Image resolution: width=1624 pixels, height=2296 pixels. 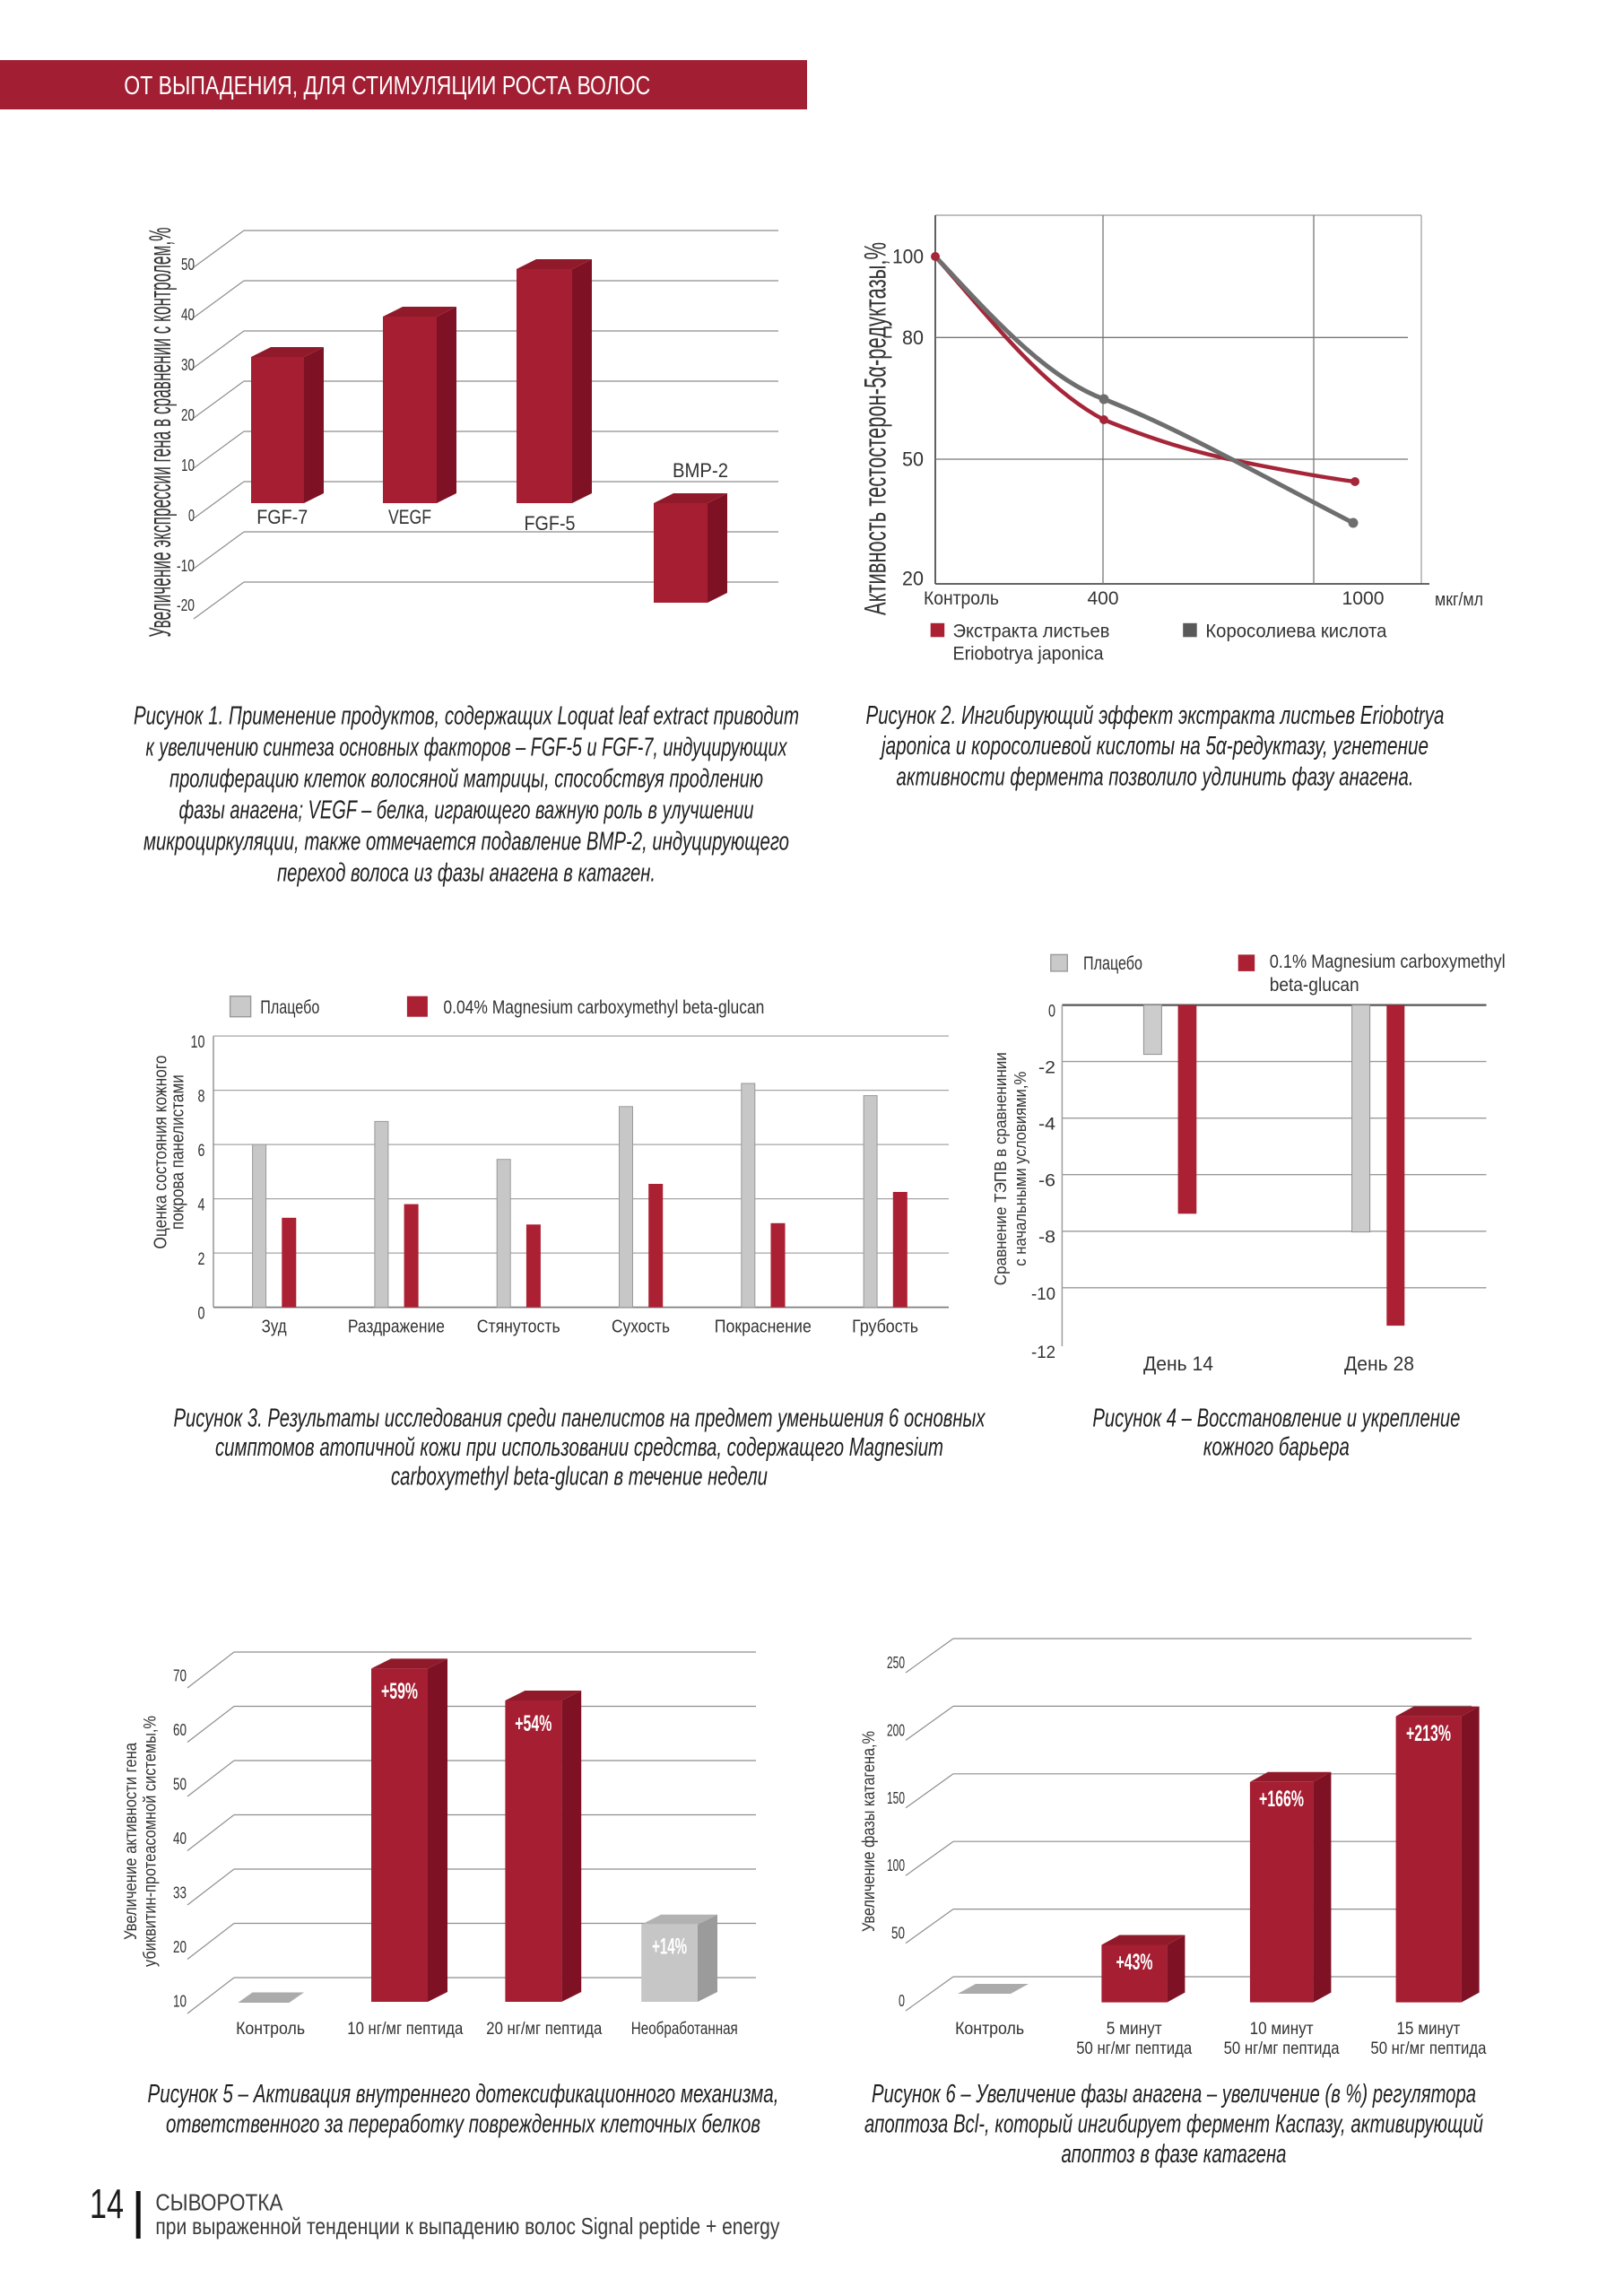 I want to click on svg-text: -12, so click(x=1043, y=1353).